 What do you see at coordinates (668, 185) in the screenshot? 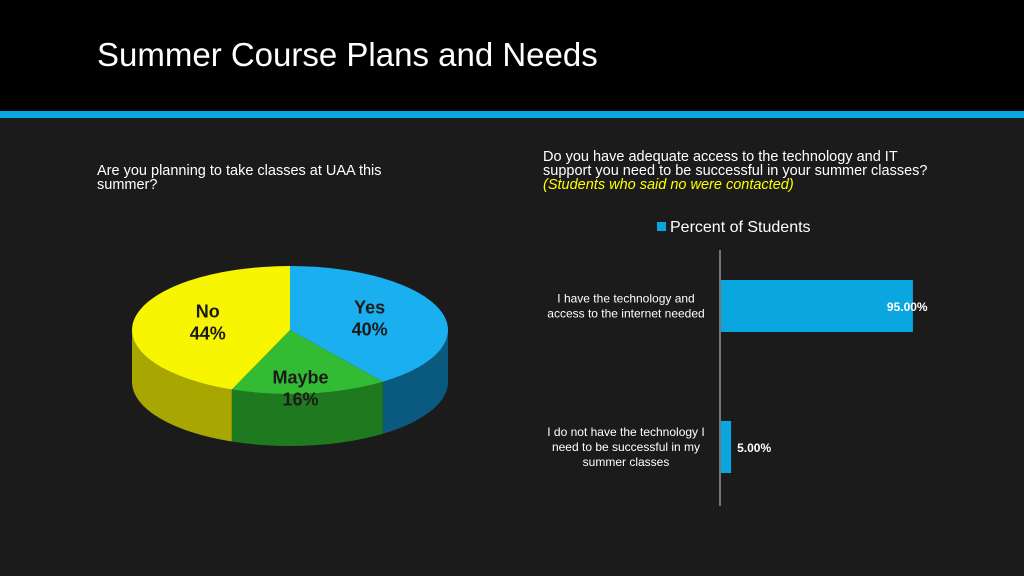
I see `bar-question-note: (Students who said no were contacted)` at bounding box center [668, 185].